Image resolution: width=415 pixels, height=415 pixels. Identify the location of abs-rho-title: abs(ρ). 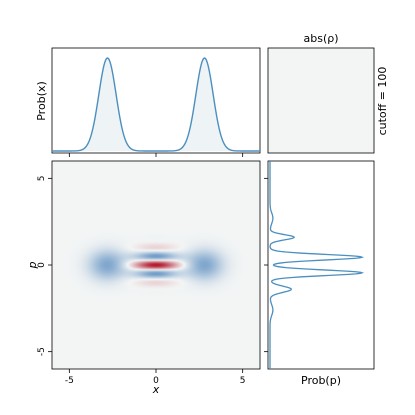
(320, 38).